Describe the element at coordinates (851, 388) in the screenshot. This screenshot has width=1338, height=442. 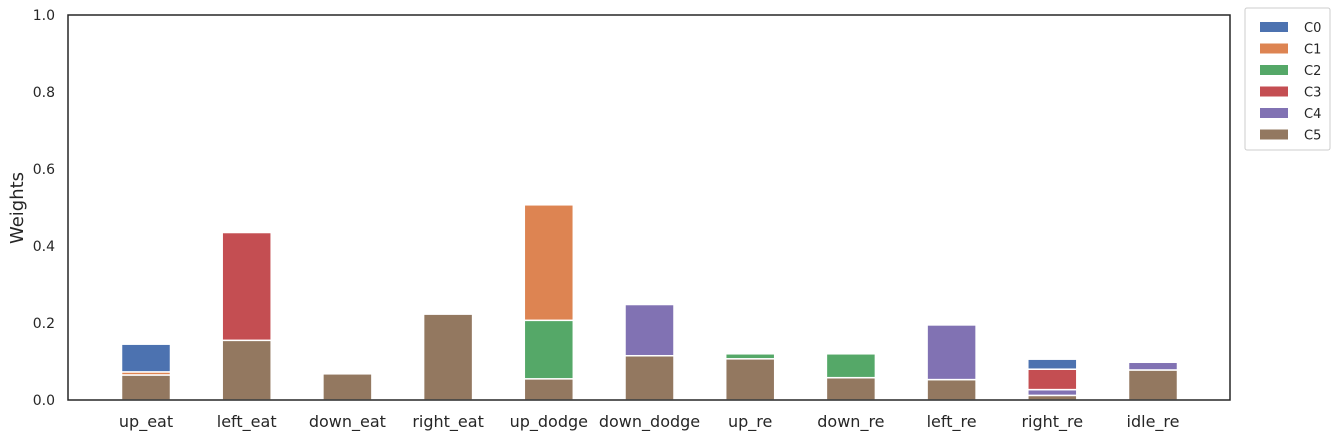
I see `bar-down_re-c5` at that location.